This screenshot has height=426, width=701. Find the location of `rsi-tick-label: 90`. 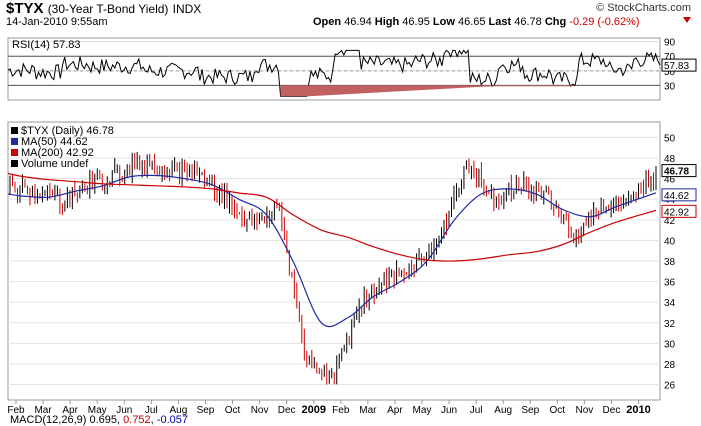

rsi-tick-label: 90 is located at coordinates (670, 43).